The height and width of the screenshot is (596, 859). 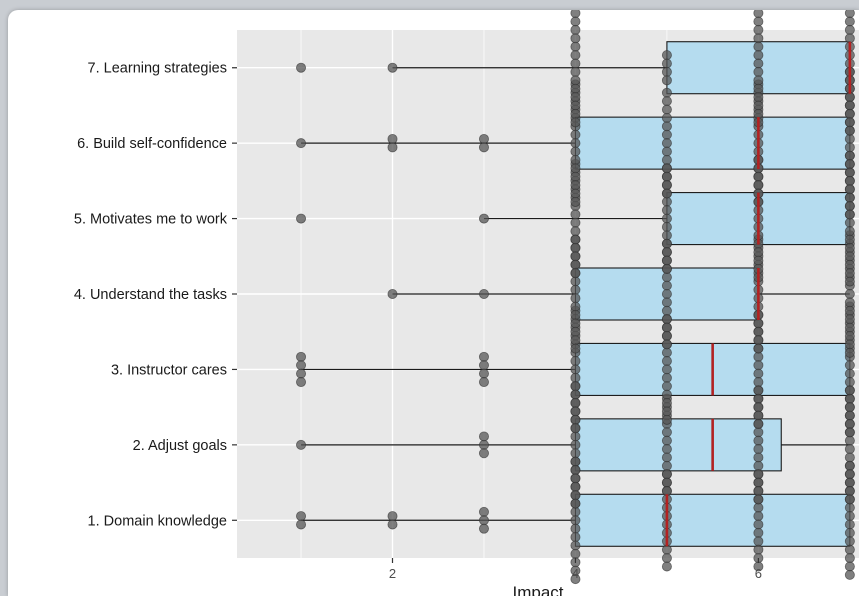 What do you see at coordinates (392, 573) in the screenshot?
I see `x-tick-label: 2` at bounding box center [392, 573].